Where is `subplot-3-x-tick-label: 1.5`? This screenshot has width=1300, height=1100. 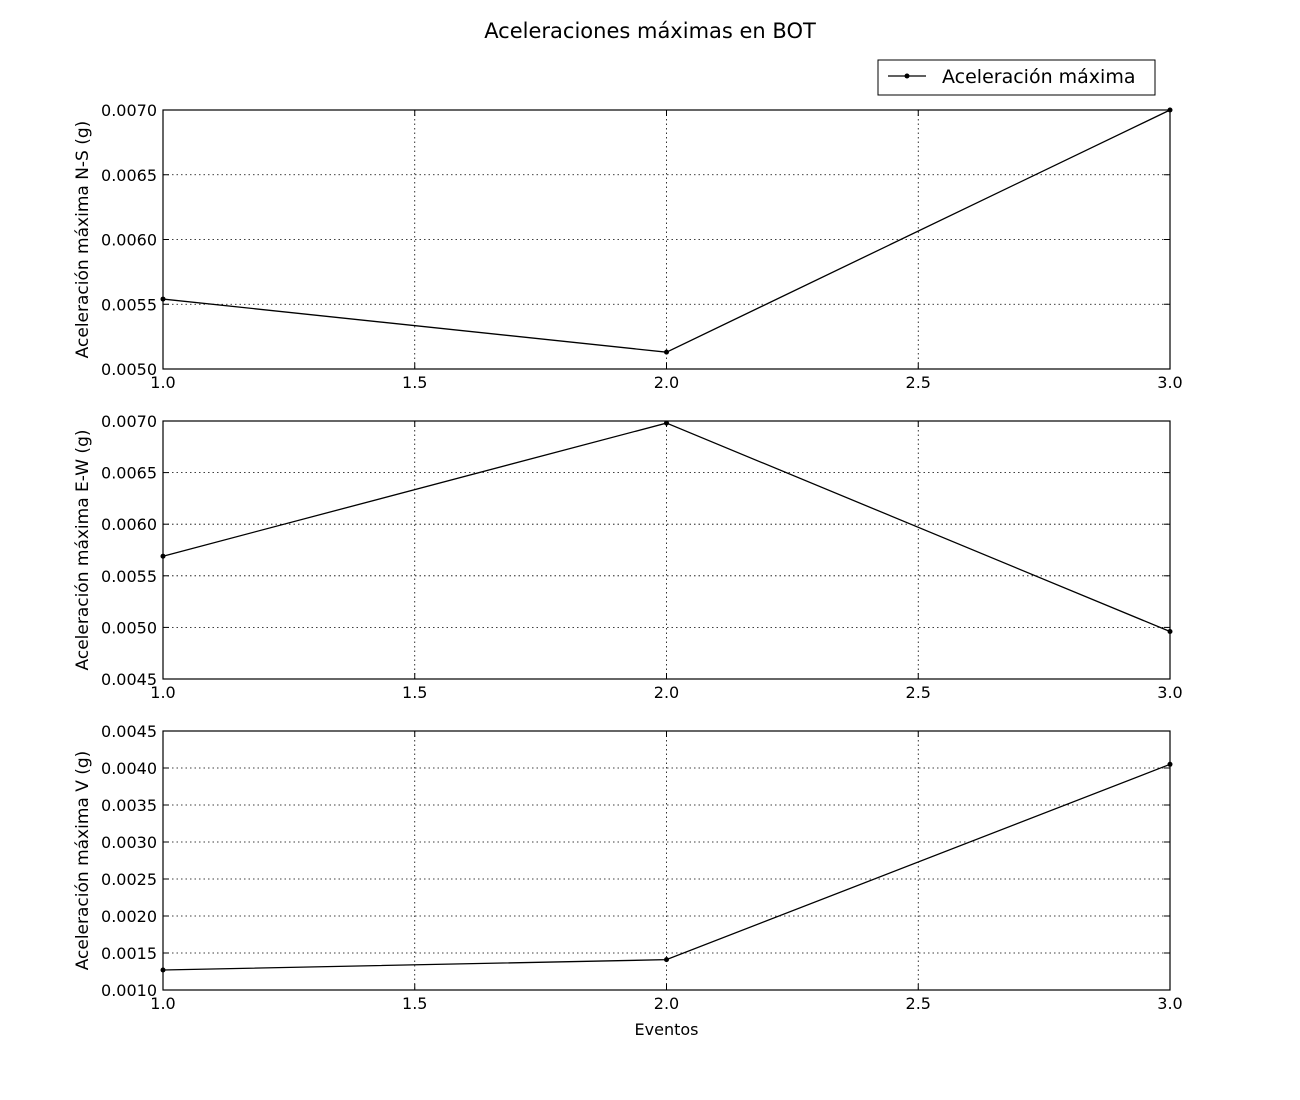 subplot-3-x-tick-label: 1.5 is located at coordinates (414, 1003).